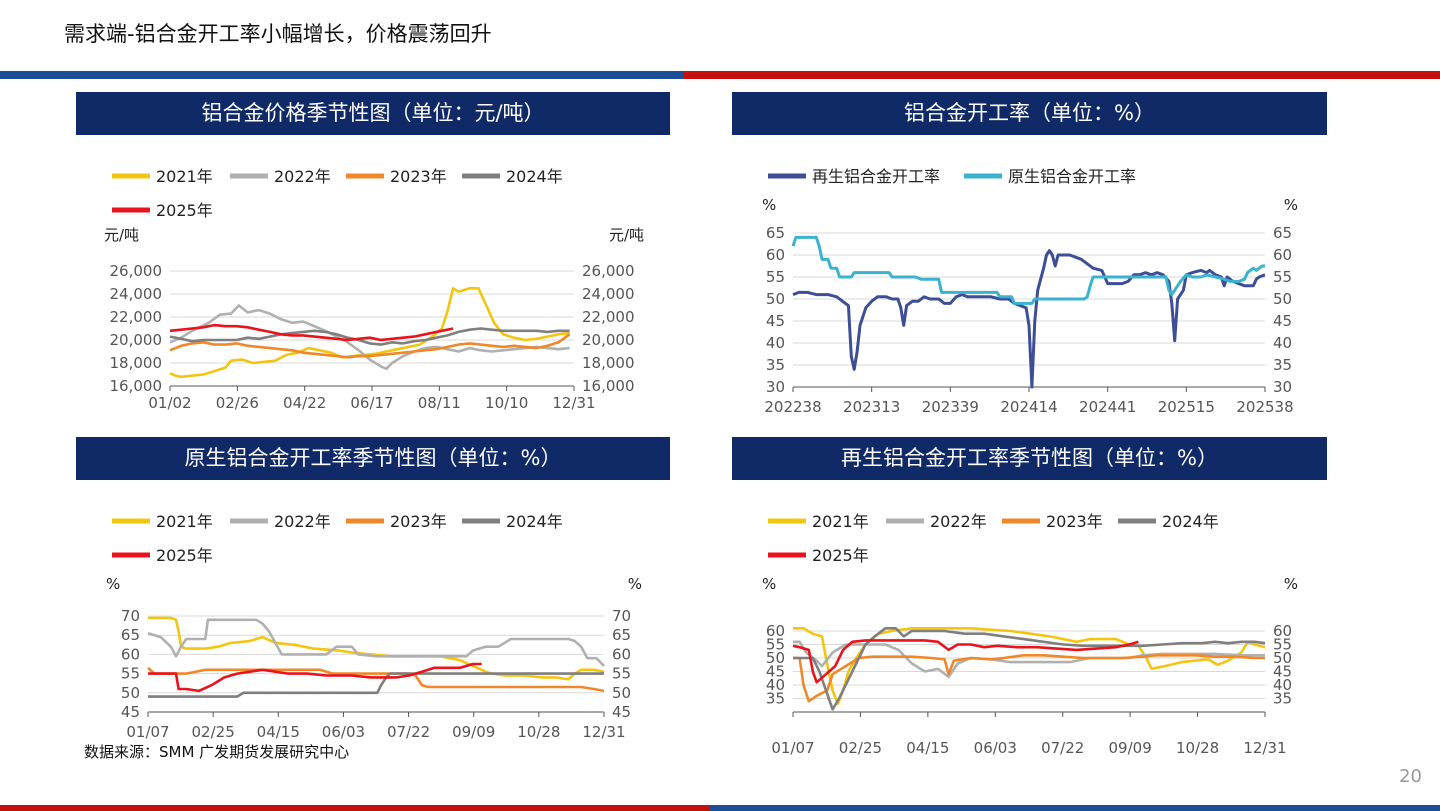  What do you see at coordinates (373, 458) in the screenshot?
I see `primary-chart-title: 原生铝合金开工率季节性图（单位：%）` at bounding box center [373, 458].